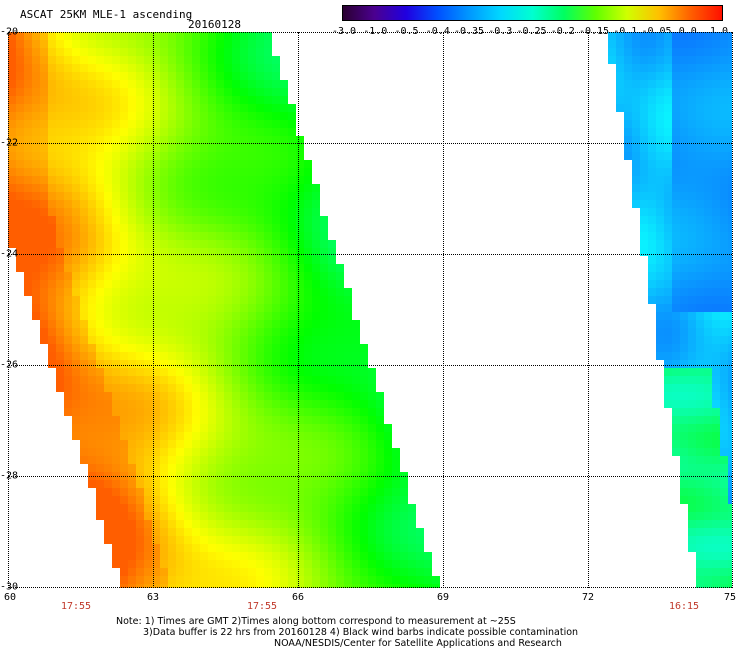  Describe the element at coordinates (9, 254) in the screenshot. I see `latitude-label: -24` at that location.